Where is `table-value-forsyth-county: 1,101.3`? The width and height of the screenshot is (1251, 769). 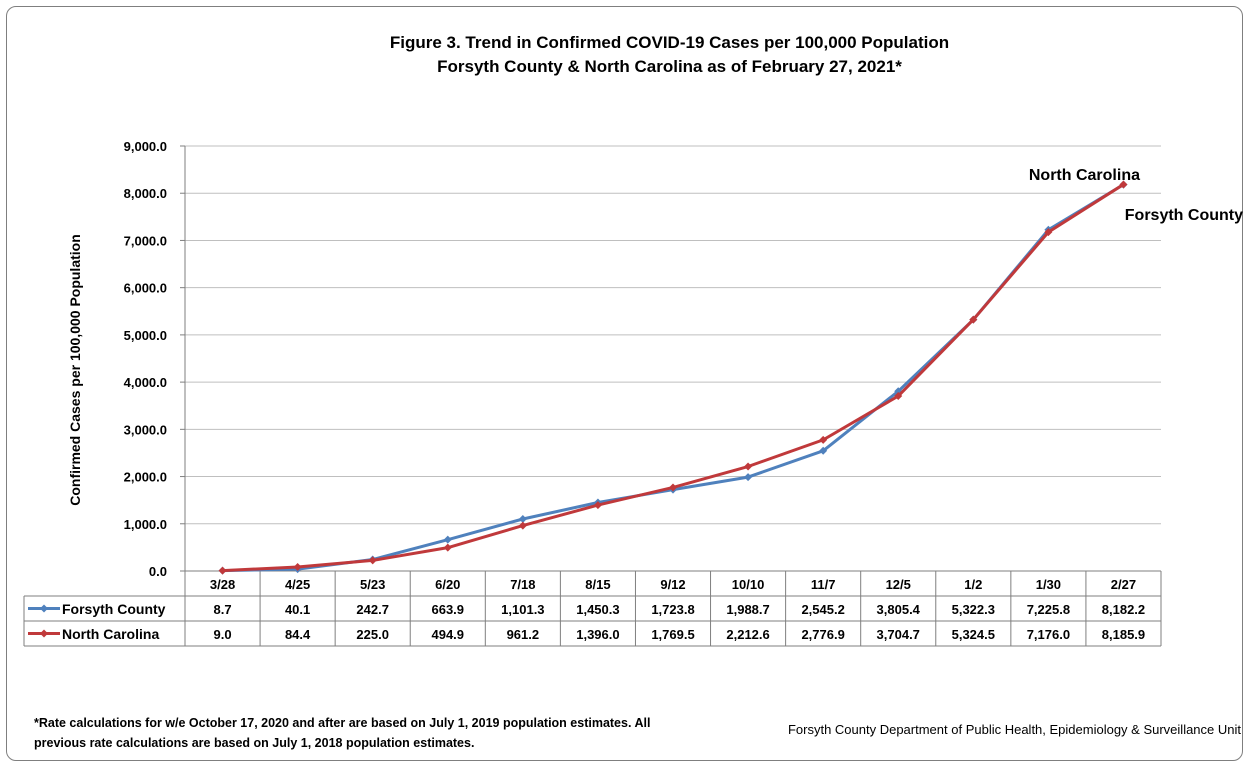 table-value-forsyth-county: 1,101.3 is located at coordinates (522, 609).